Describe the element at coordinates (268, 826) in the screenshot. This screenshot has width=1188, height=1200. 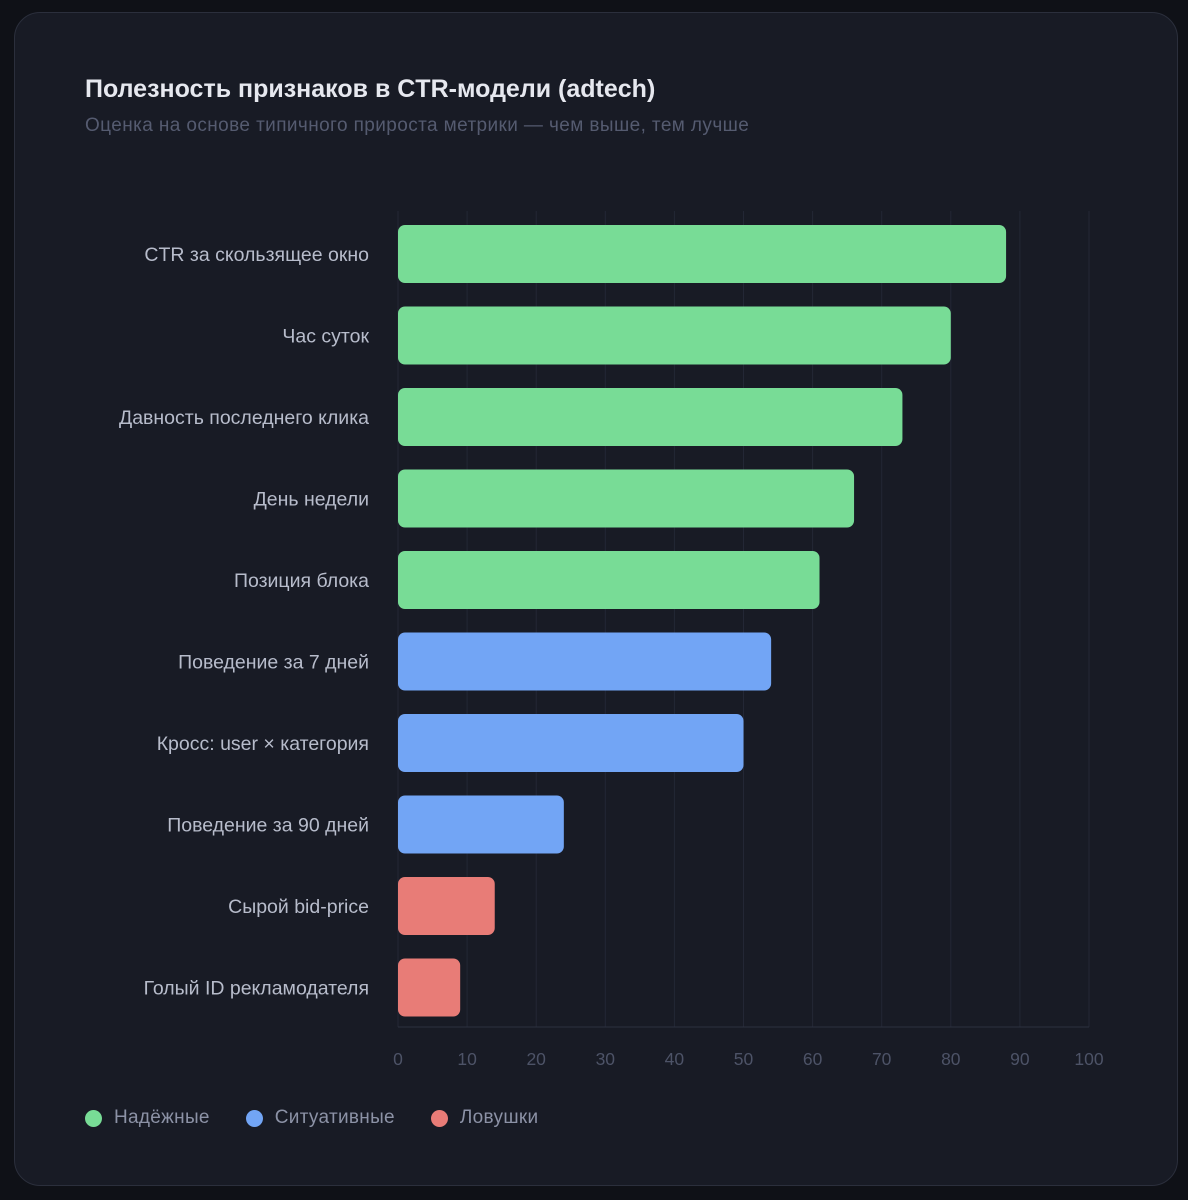
I see `category-label: Поведение за 90 дней` at that location.